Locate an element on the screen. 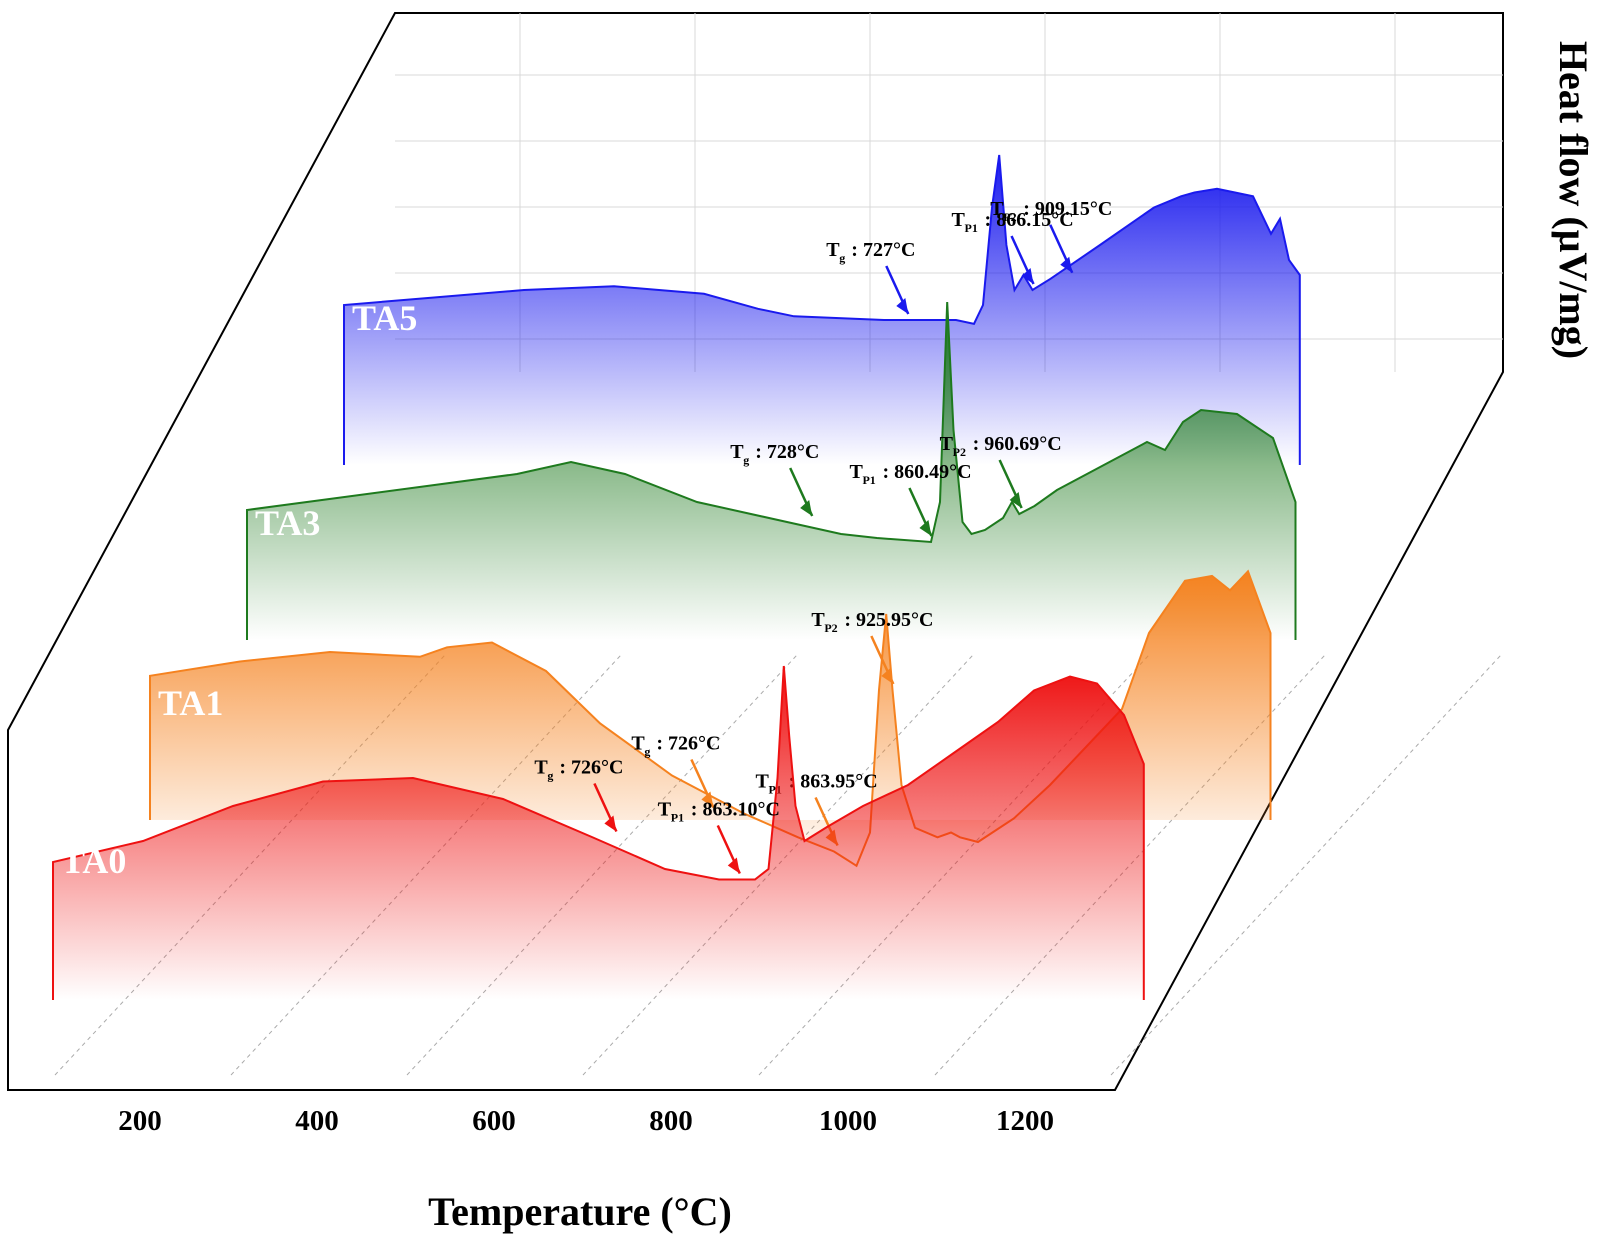  annotation-value: : 909.15°C is located at coordinates (1067, 209).